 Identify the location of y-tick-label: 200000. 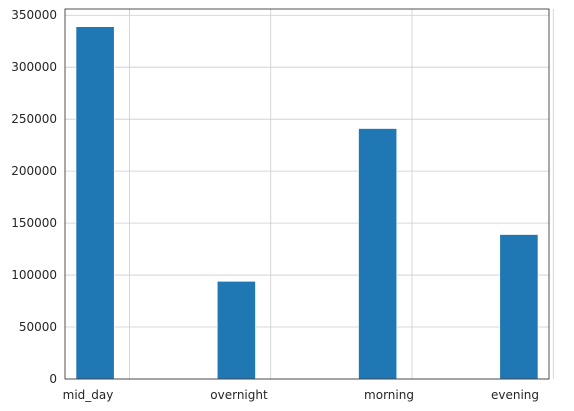
(34, 171).